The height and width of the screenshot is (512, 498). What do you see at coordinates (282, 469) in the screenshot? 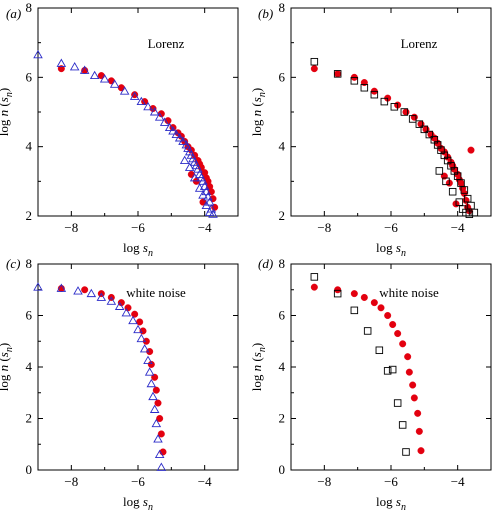
I see `y-tick-label: 0` at bounding box center [282, 469].